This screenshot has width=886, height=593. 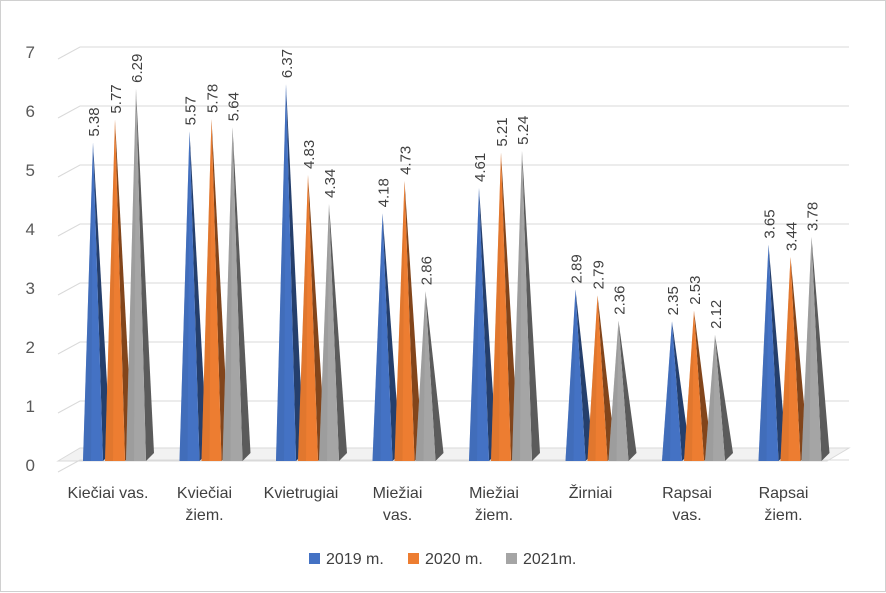 What do you see at coordinates (30, 288) in the screenshot?
I see `y-tick-label: 3` at bounding box center [30, 288].